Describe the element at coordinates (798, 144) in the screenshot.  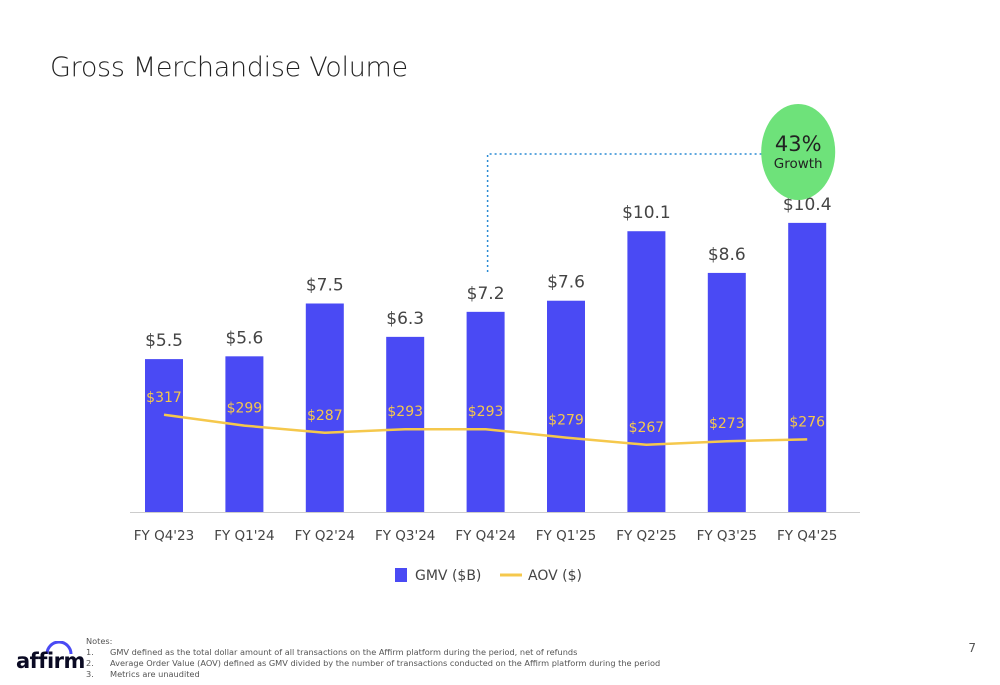
I see `growth-value: 43%` at that location.